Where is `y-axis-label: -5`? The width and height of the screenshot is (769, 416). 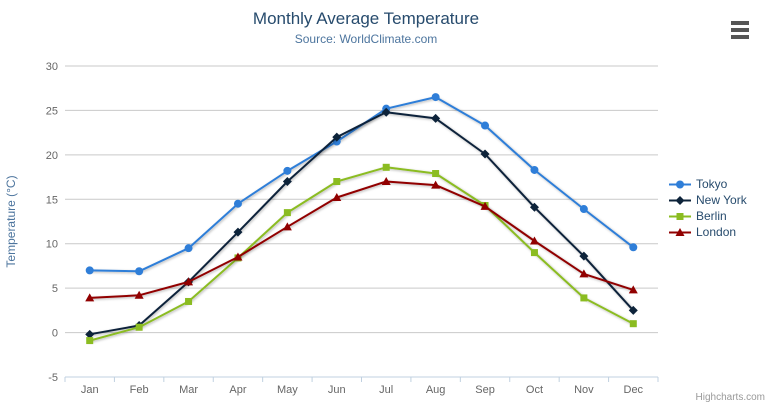 y-axis-label: -5 is located at coordinates (53, 378).